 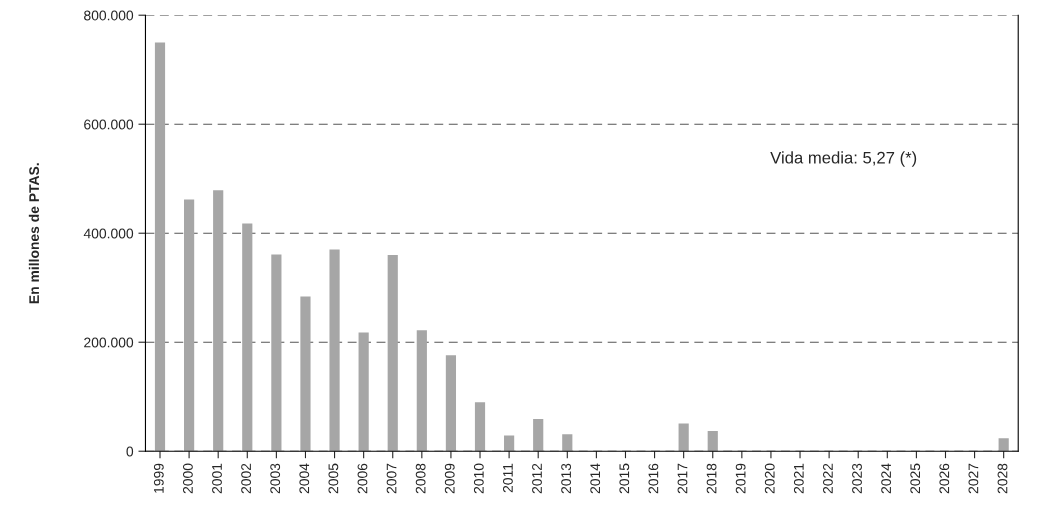 I want to click on y-axis-title: En millones de PTAS., so click(x=34, y=233).